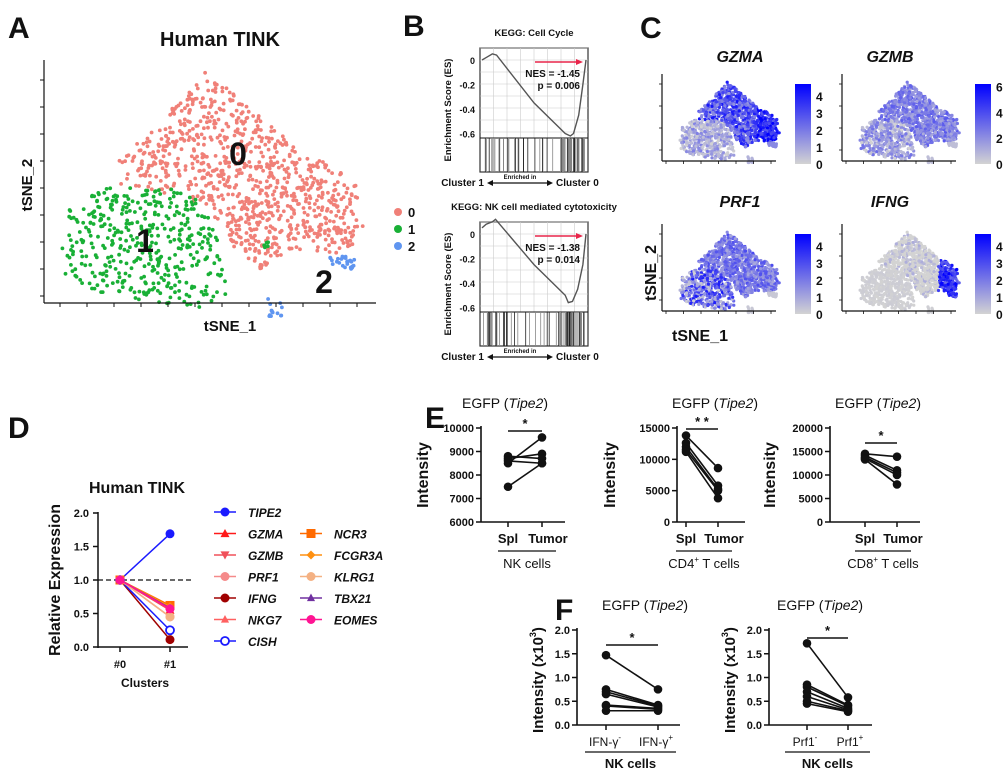 The width and height of the screenshot is (1005, 777). What do you see at coordinates (739, 57) in the screenshot?
I see `gene-title: GZMA` at bounding box center [739, 57].